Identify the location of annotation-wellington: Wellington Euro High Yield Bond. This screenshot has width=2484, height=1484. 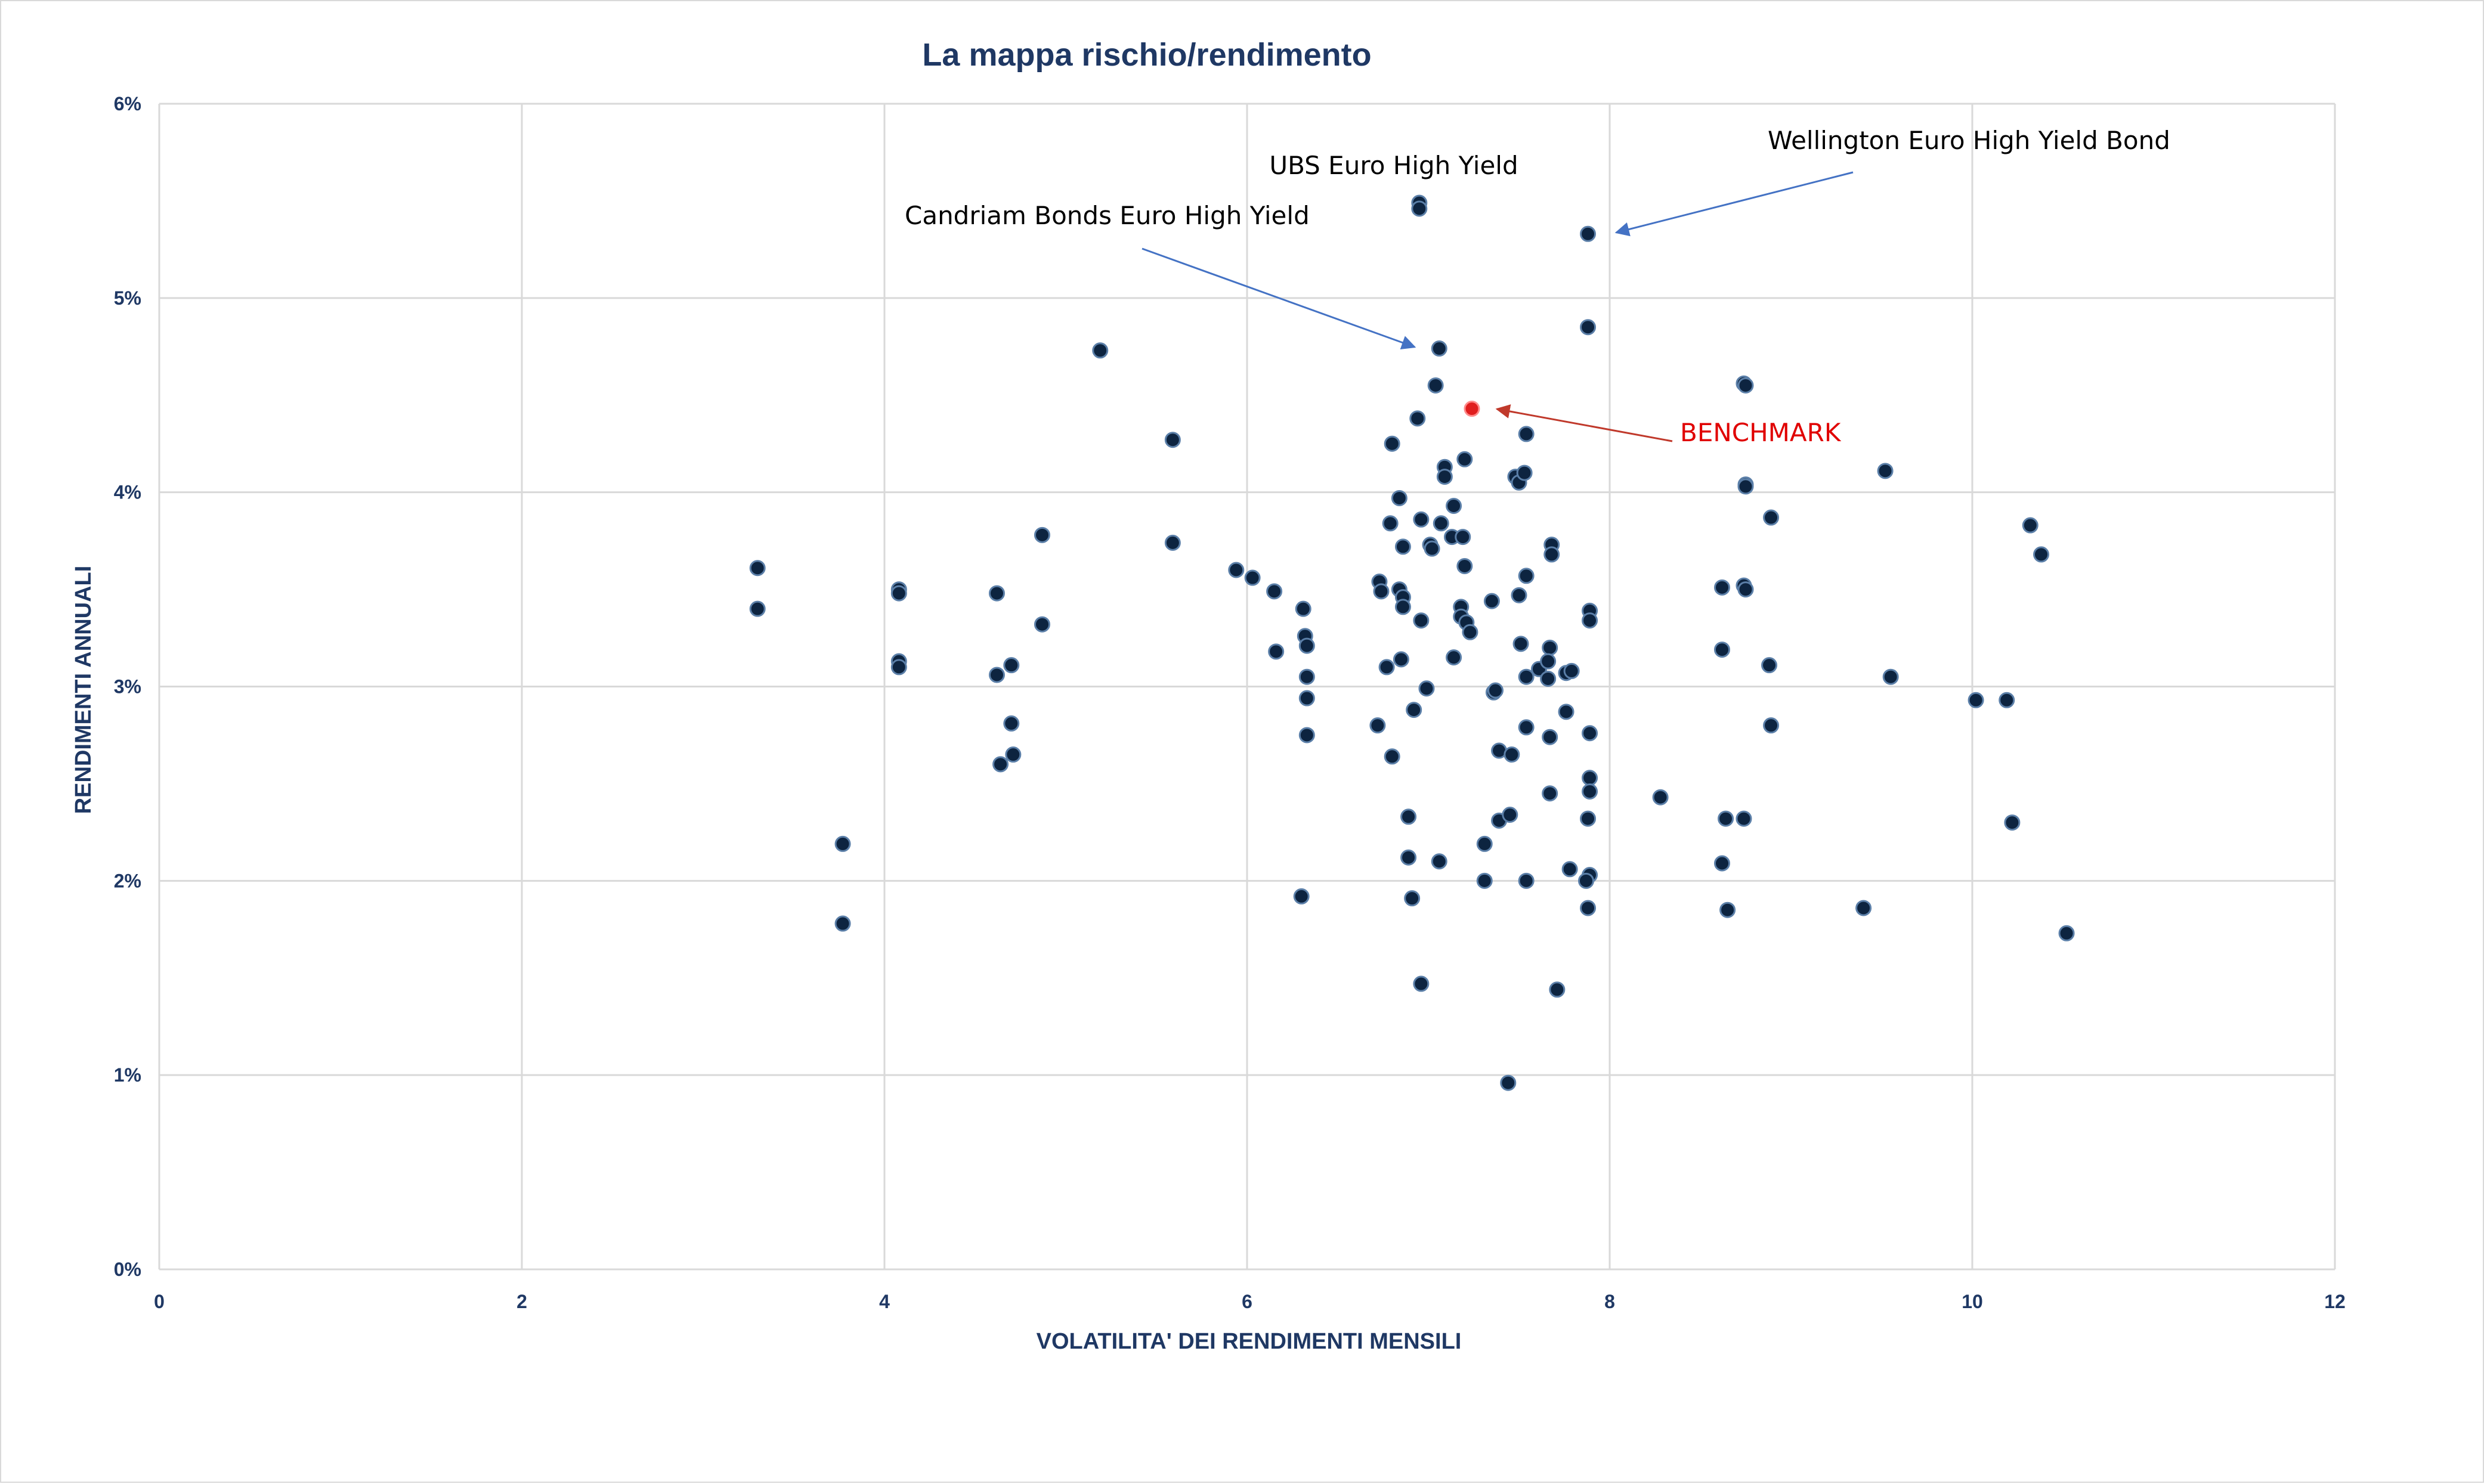
(1969, 140).